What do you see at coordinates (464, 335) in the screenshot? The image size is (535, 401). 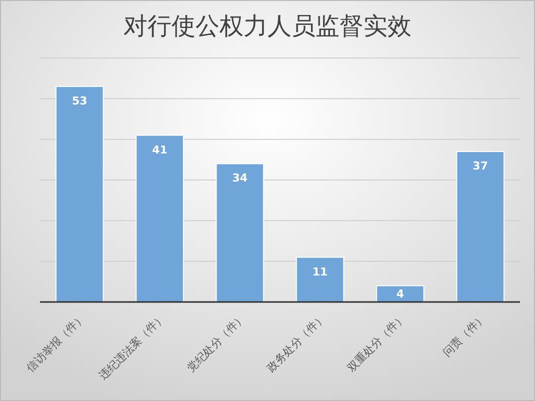 I see `x-tick-label: 问责（件）` at bounding box center [464, 335].